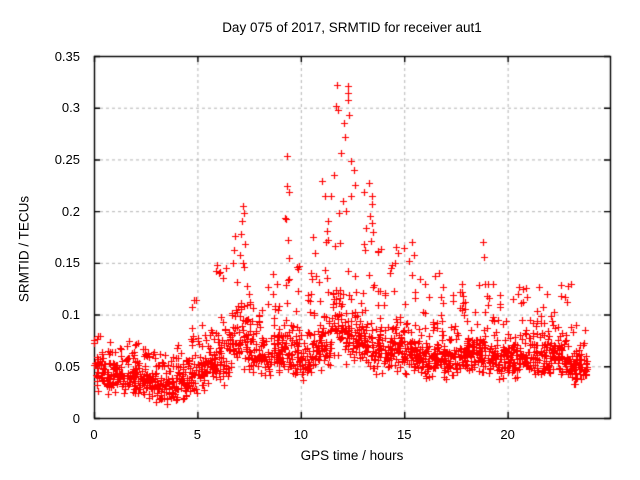 This screenshot has width=640, height=480. Describe the element at coordinates (67, 56) in the screenshot. I see `y-tick-label: 0.35` at that location.